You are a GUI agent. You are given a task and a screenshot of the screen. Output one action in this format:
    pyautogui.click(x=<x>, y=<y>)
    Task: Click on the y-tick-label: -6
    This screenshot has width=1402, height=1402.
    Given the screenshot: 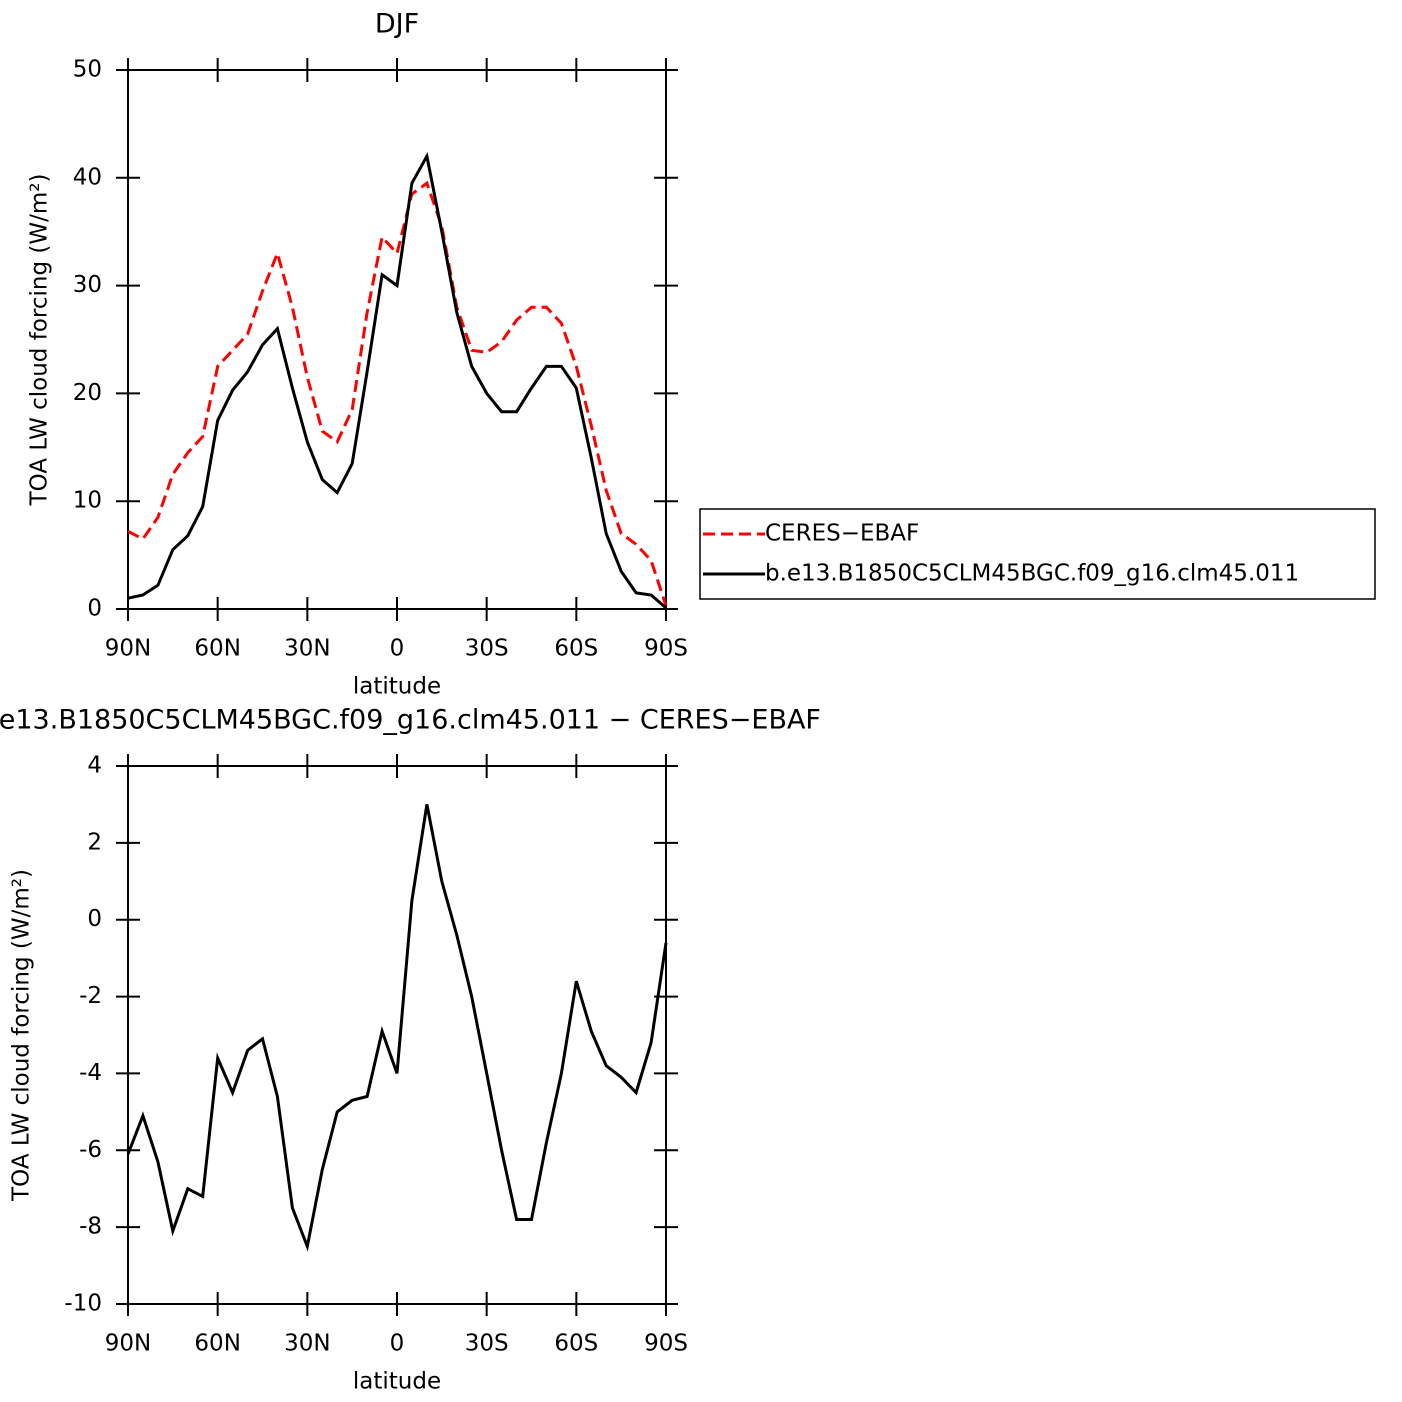 What is the action you would take?
    pyautogui.click(x=90, y=1150)
    